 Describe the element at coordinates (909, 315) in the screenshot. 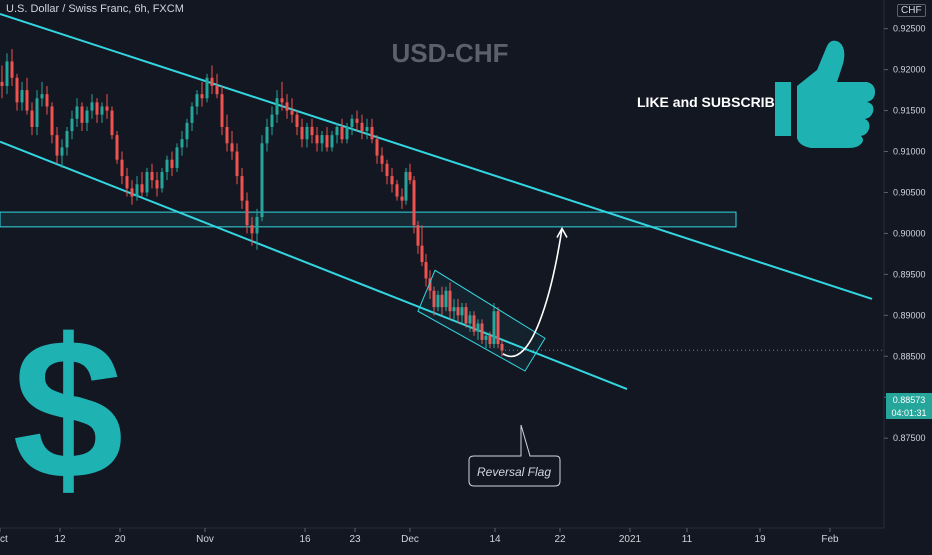

I see `y-tick-label: 0.89000` at that location.